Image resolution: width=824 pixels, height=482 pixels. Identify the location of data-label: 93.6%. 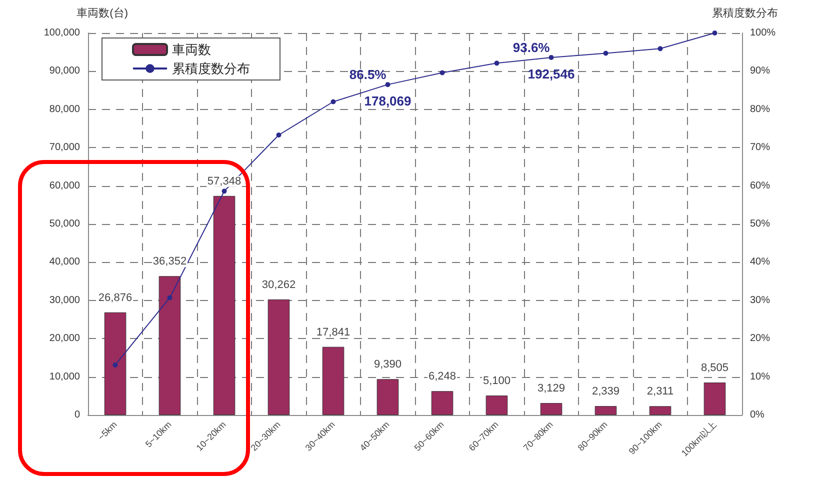
(531, 47).